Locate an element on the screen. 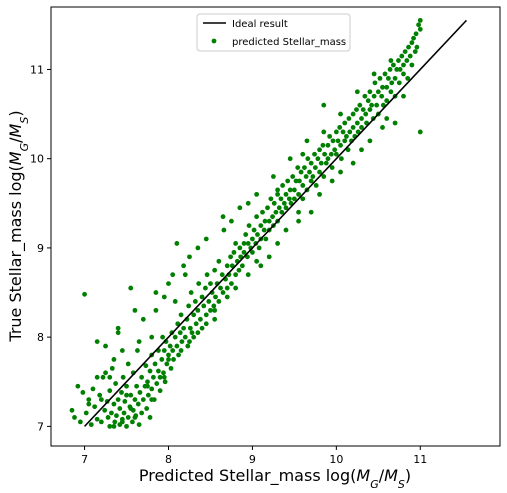  x-tick-label: 7 is located at coordinates (84, 459).